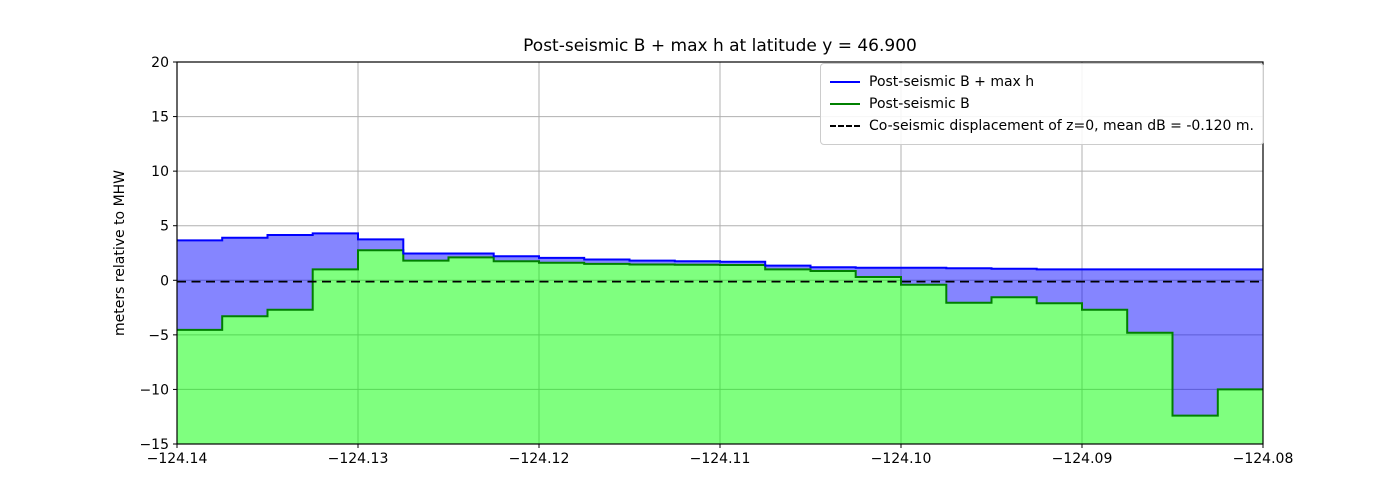 Image resolution: width=1400 pixels, height=500 pixels. Describe the element at coordinates (1082, 459) in the screenshot. I see `x-tick-label: −124.09` at that location.